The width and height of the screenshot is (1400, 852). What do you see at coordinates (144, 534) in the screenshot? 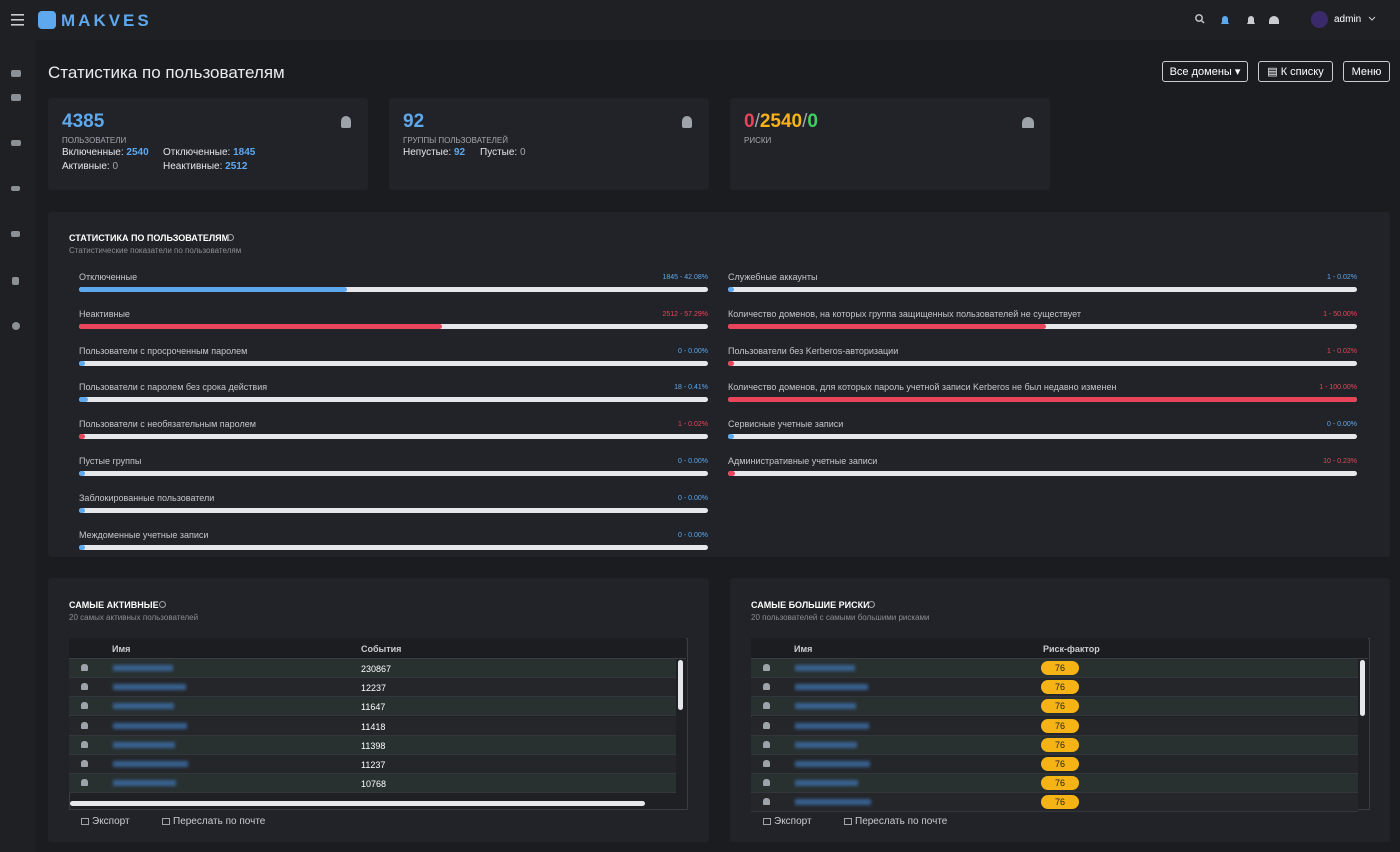
I see `bar-name: Междоменные учетные записи` at bounding box center [144, 534].